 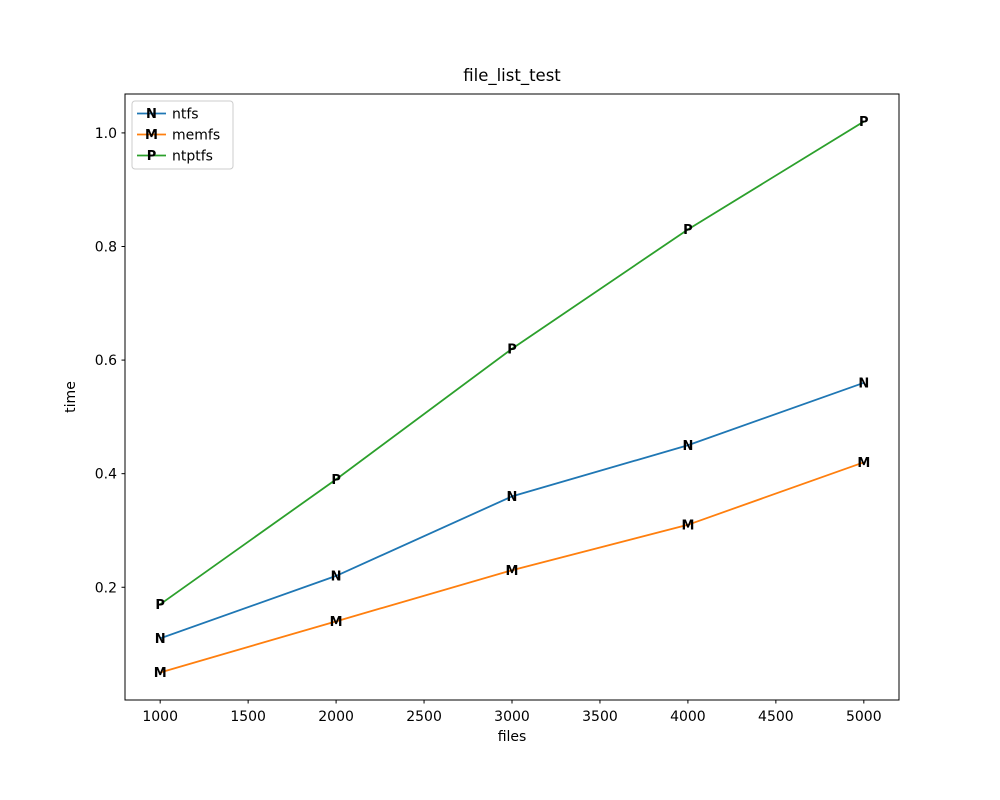 What do you see at coordinates (106, 588) in the screenshot?
I see `y-tick-label: 0.2` at bounding box center [106, 588].